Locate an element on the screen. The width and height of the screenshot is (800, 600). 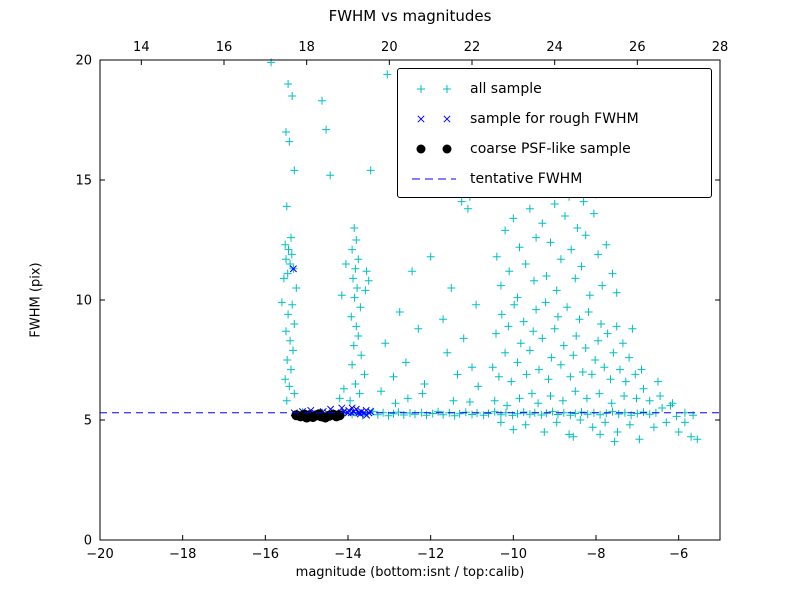
legend-label: tentative FWHM is located at coordinates (526, 179).